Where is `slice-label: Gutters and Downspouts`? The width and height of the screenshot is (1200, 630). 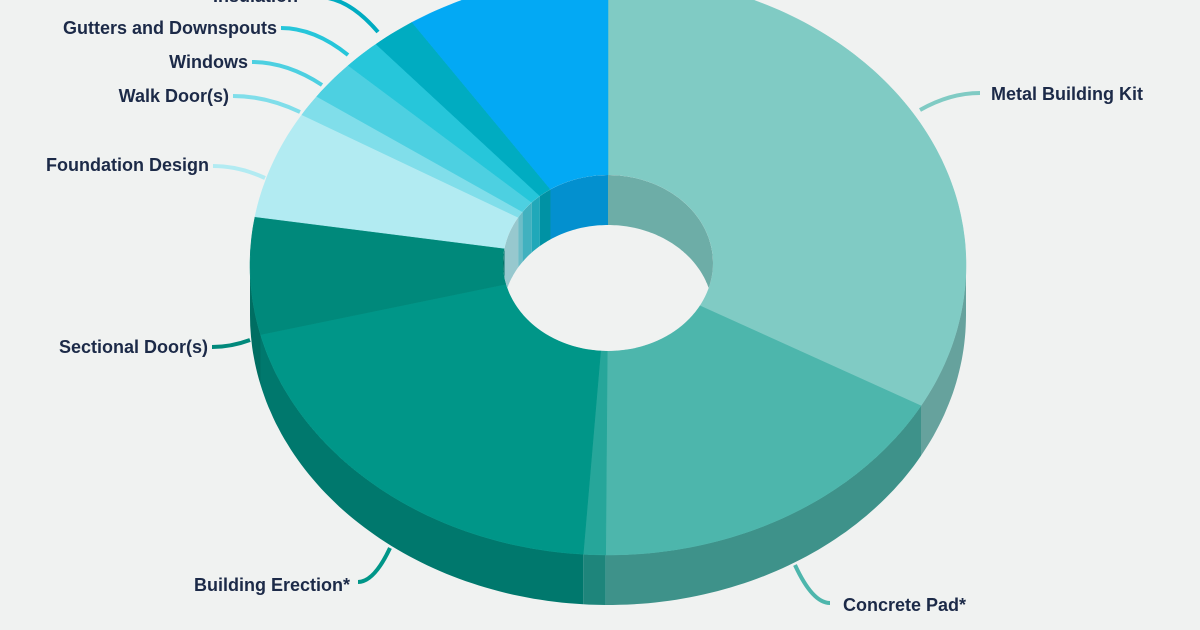
slice-label: Gutters and Downspouts is located at coordinates (170, 28).